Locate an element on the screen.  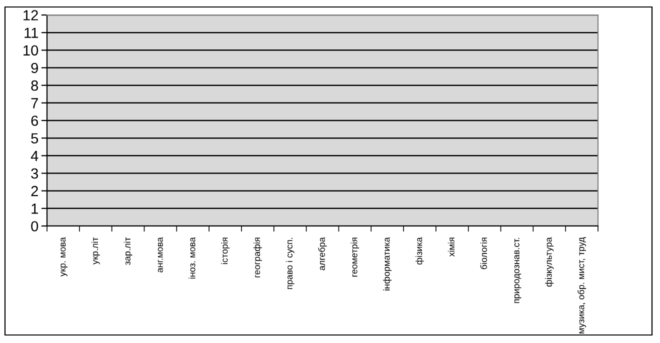
y-tick-label: 4 is located at coordinates (34, 155).